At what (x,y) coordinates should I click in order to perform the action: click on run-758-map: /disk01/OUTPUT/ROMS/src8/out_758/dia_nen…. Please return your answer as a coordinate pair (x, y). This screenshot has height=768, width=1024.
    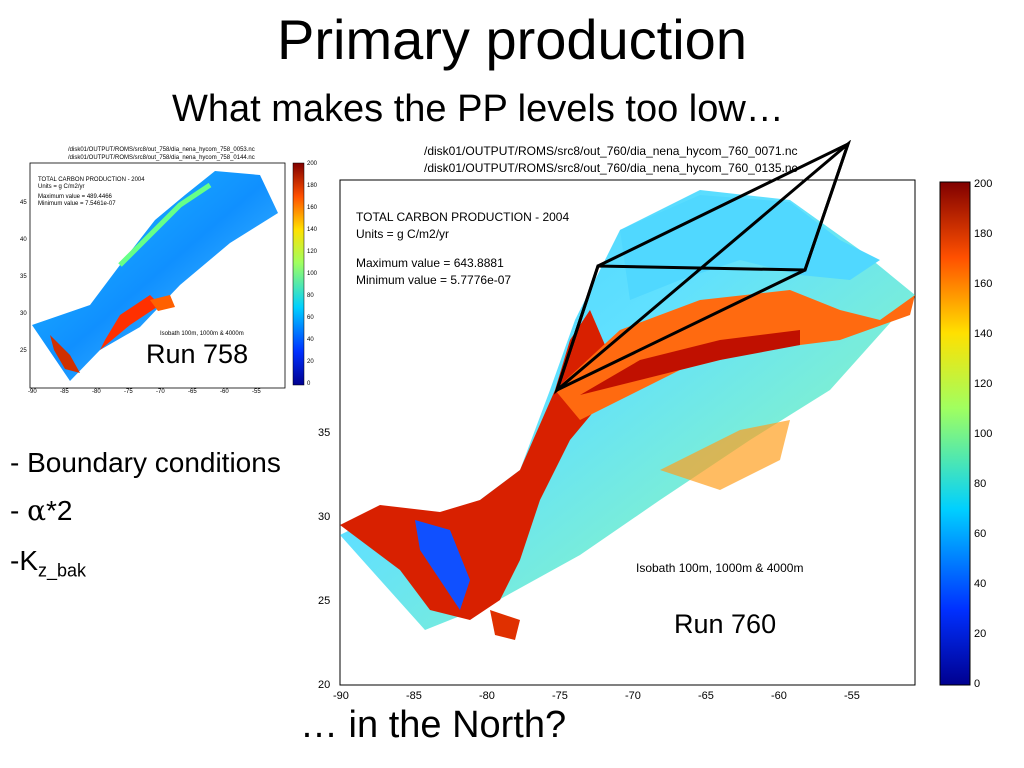
    Looking at the image, I should click on (165, 272).